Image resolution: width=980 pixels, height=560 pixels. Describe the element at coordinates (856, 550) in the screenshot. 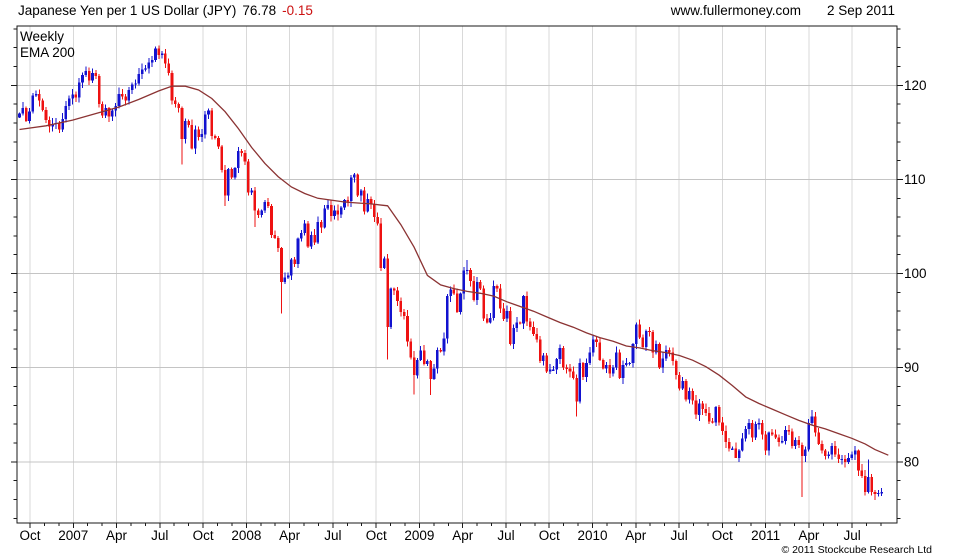

I see `copyright-text: © 2011 Stockcube Research Ltd` at that location.